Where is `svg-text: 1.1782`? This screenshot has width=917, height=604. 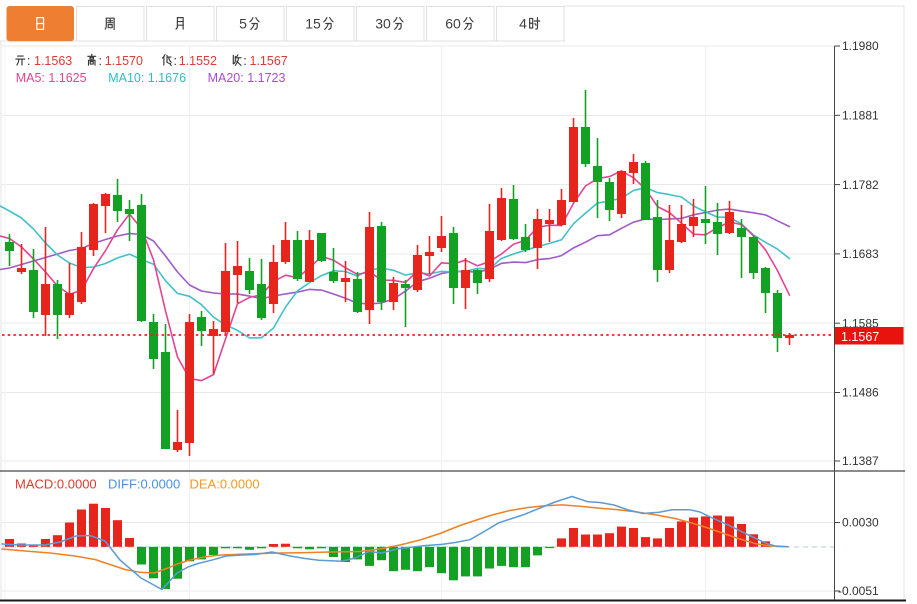
svg-text: 1.1782 is located at coordinates (860, 185).